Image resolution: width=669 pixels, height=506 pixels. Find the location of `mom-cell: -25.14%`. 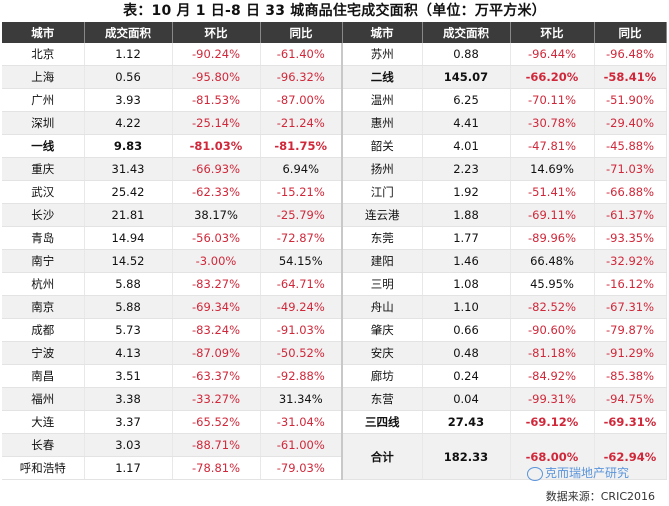

mom-cell: -25.14% is located at coordinates (216, 123).